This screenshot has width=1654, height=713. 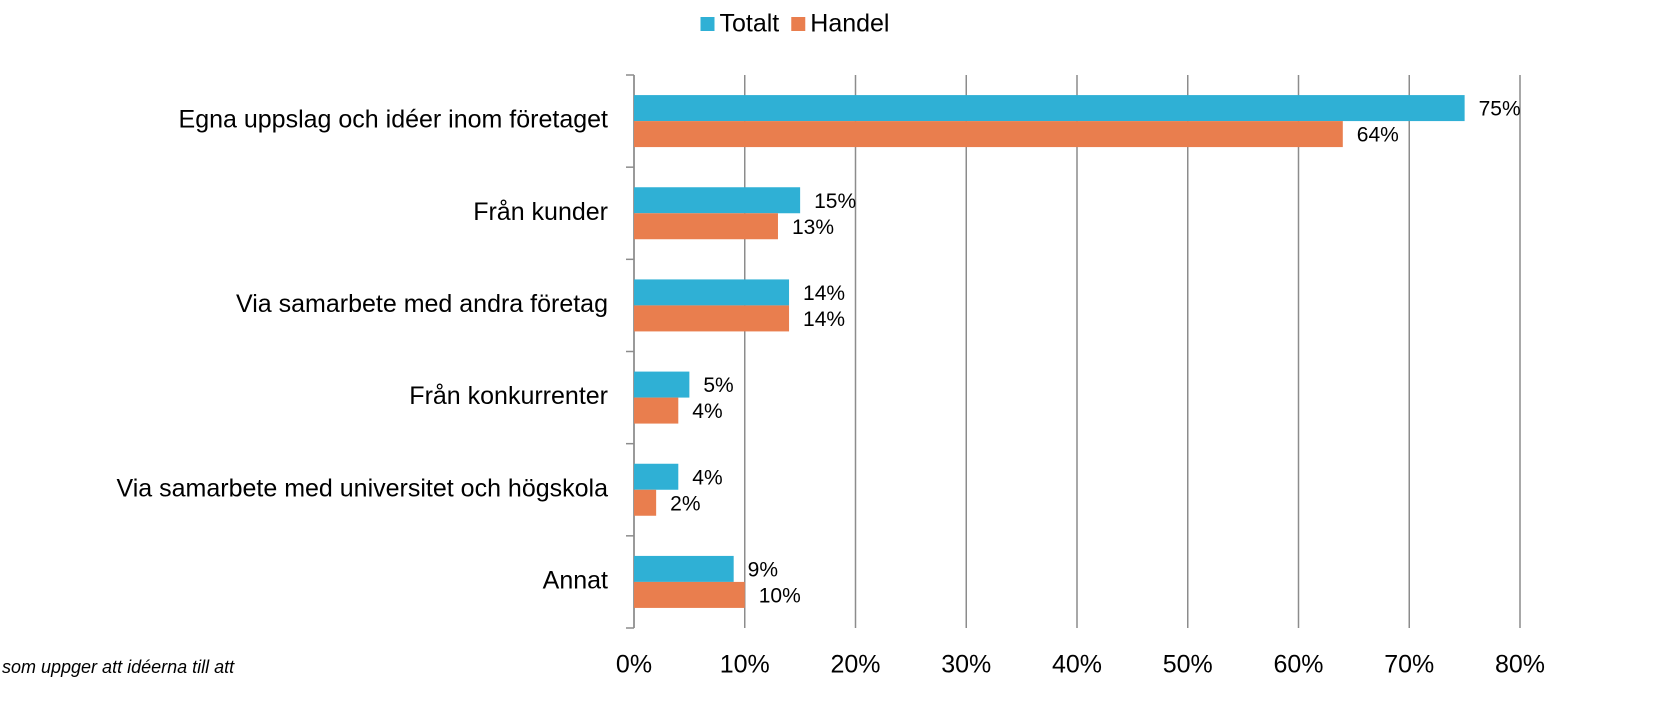 I want to click on category-label: Annat, so click(x=575, y=581).